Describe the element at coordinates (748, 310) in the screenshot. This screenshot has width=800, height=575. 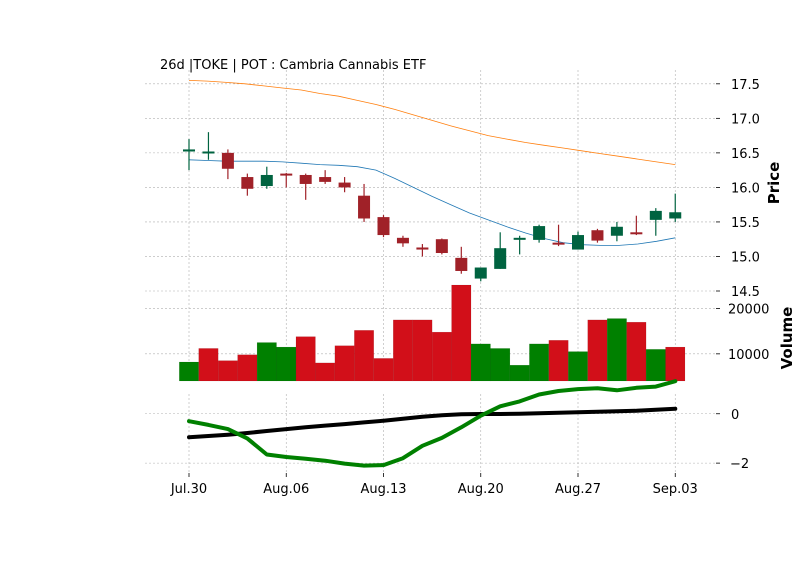
I see `volume-tick-label: 20000` at that location.